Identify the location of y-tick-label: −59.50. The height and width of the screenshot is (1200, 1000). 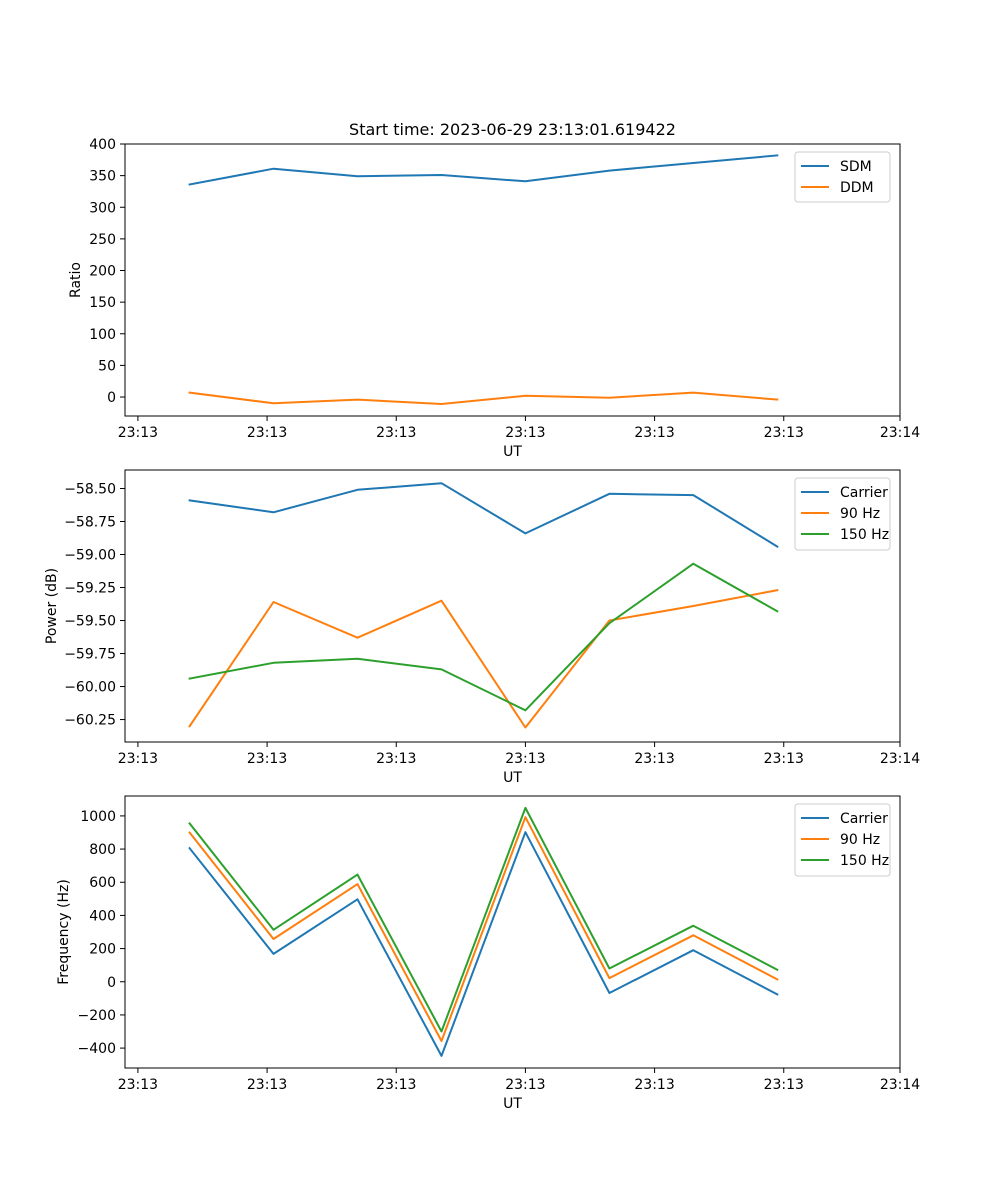
(90, 622).